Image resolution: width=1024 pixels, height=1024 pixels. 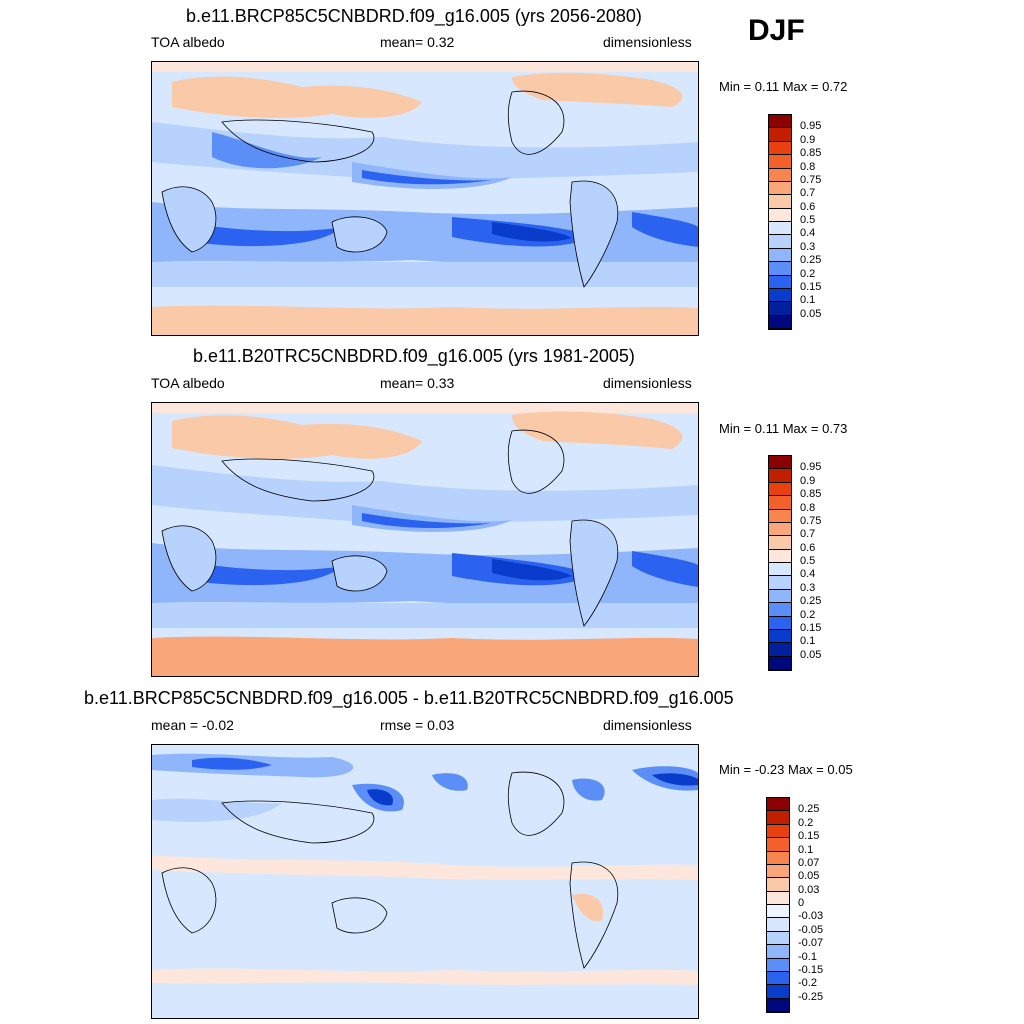 I want to click on colorbar-tick-label: -0.03, so click(x=811, y=916).